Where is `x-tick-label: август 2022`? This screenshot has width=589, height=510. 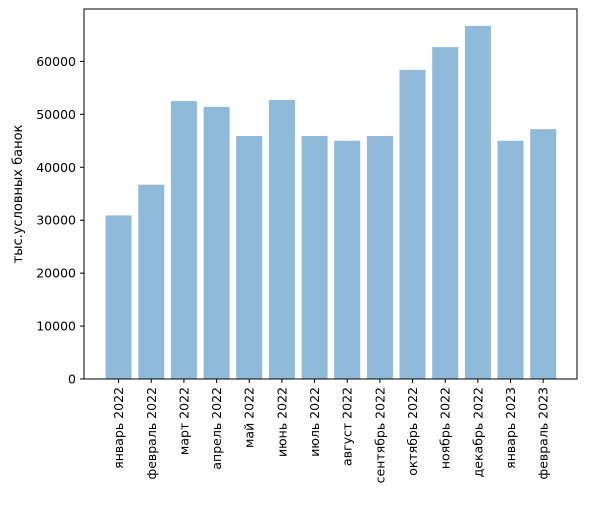 x-tick-label: август 2022 is located at coordinates (347, 426).